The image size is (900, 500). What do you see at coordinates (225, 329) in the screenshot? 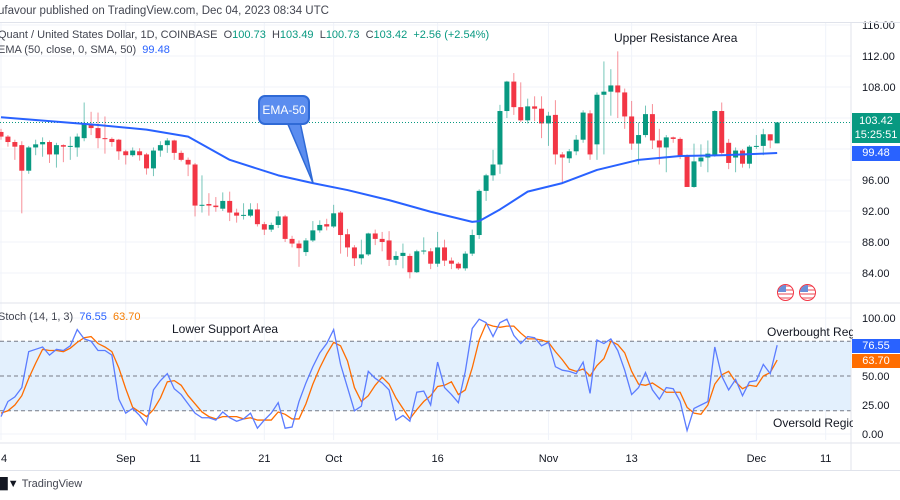
I see `lower-support-label: Lower Support Area` at bounding box center [225, 329].